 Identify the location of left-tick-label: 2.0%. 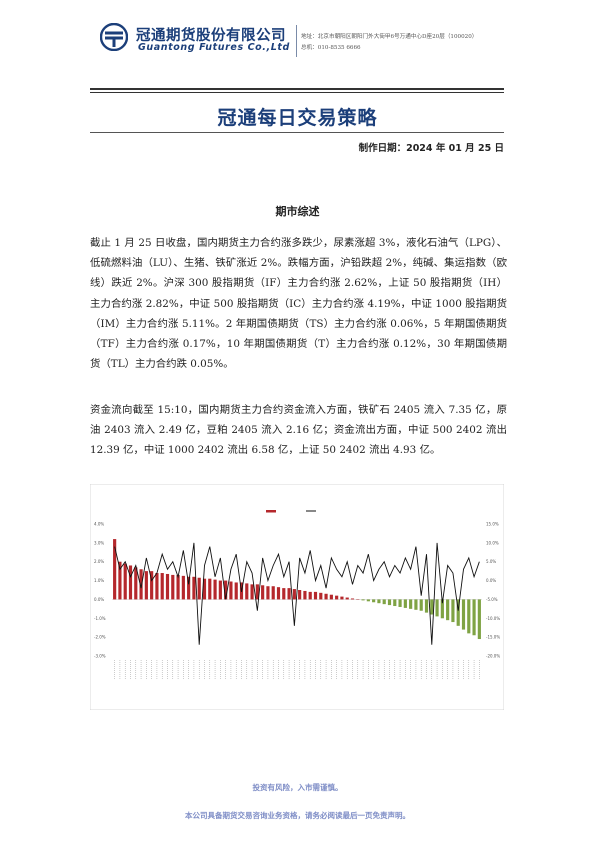
(99, 561).